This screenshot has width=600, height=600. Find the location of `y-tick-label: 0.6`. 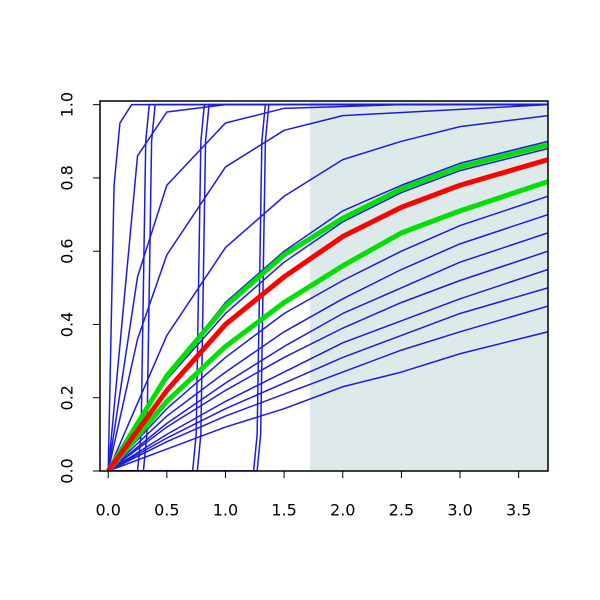

y-tick-label: 0.6 is located at coordinates (67, 250).